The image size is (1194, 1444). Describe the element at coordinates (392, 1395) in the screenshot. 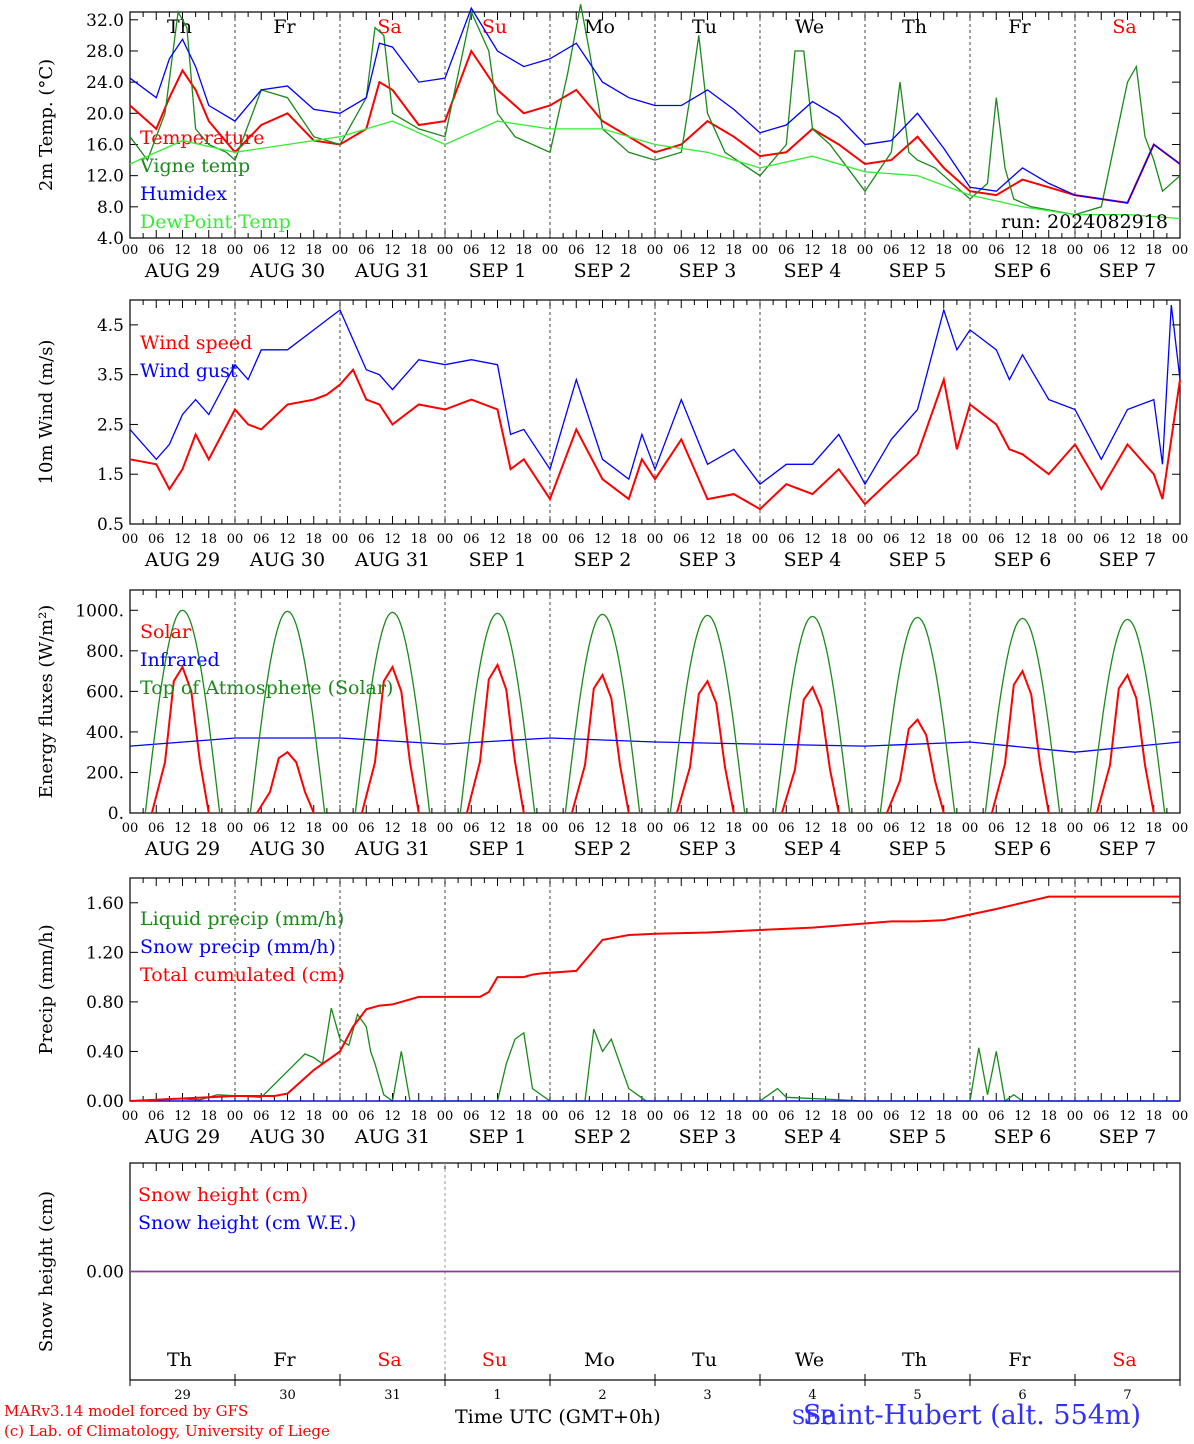

I see `day-number-label: 31` at that location.